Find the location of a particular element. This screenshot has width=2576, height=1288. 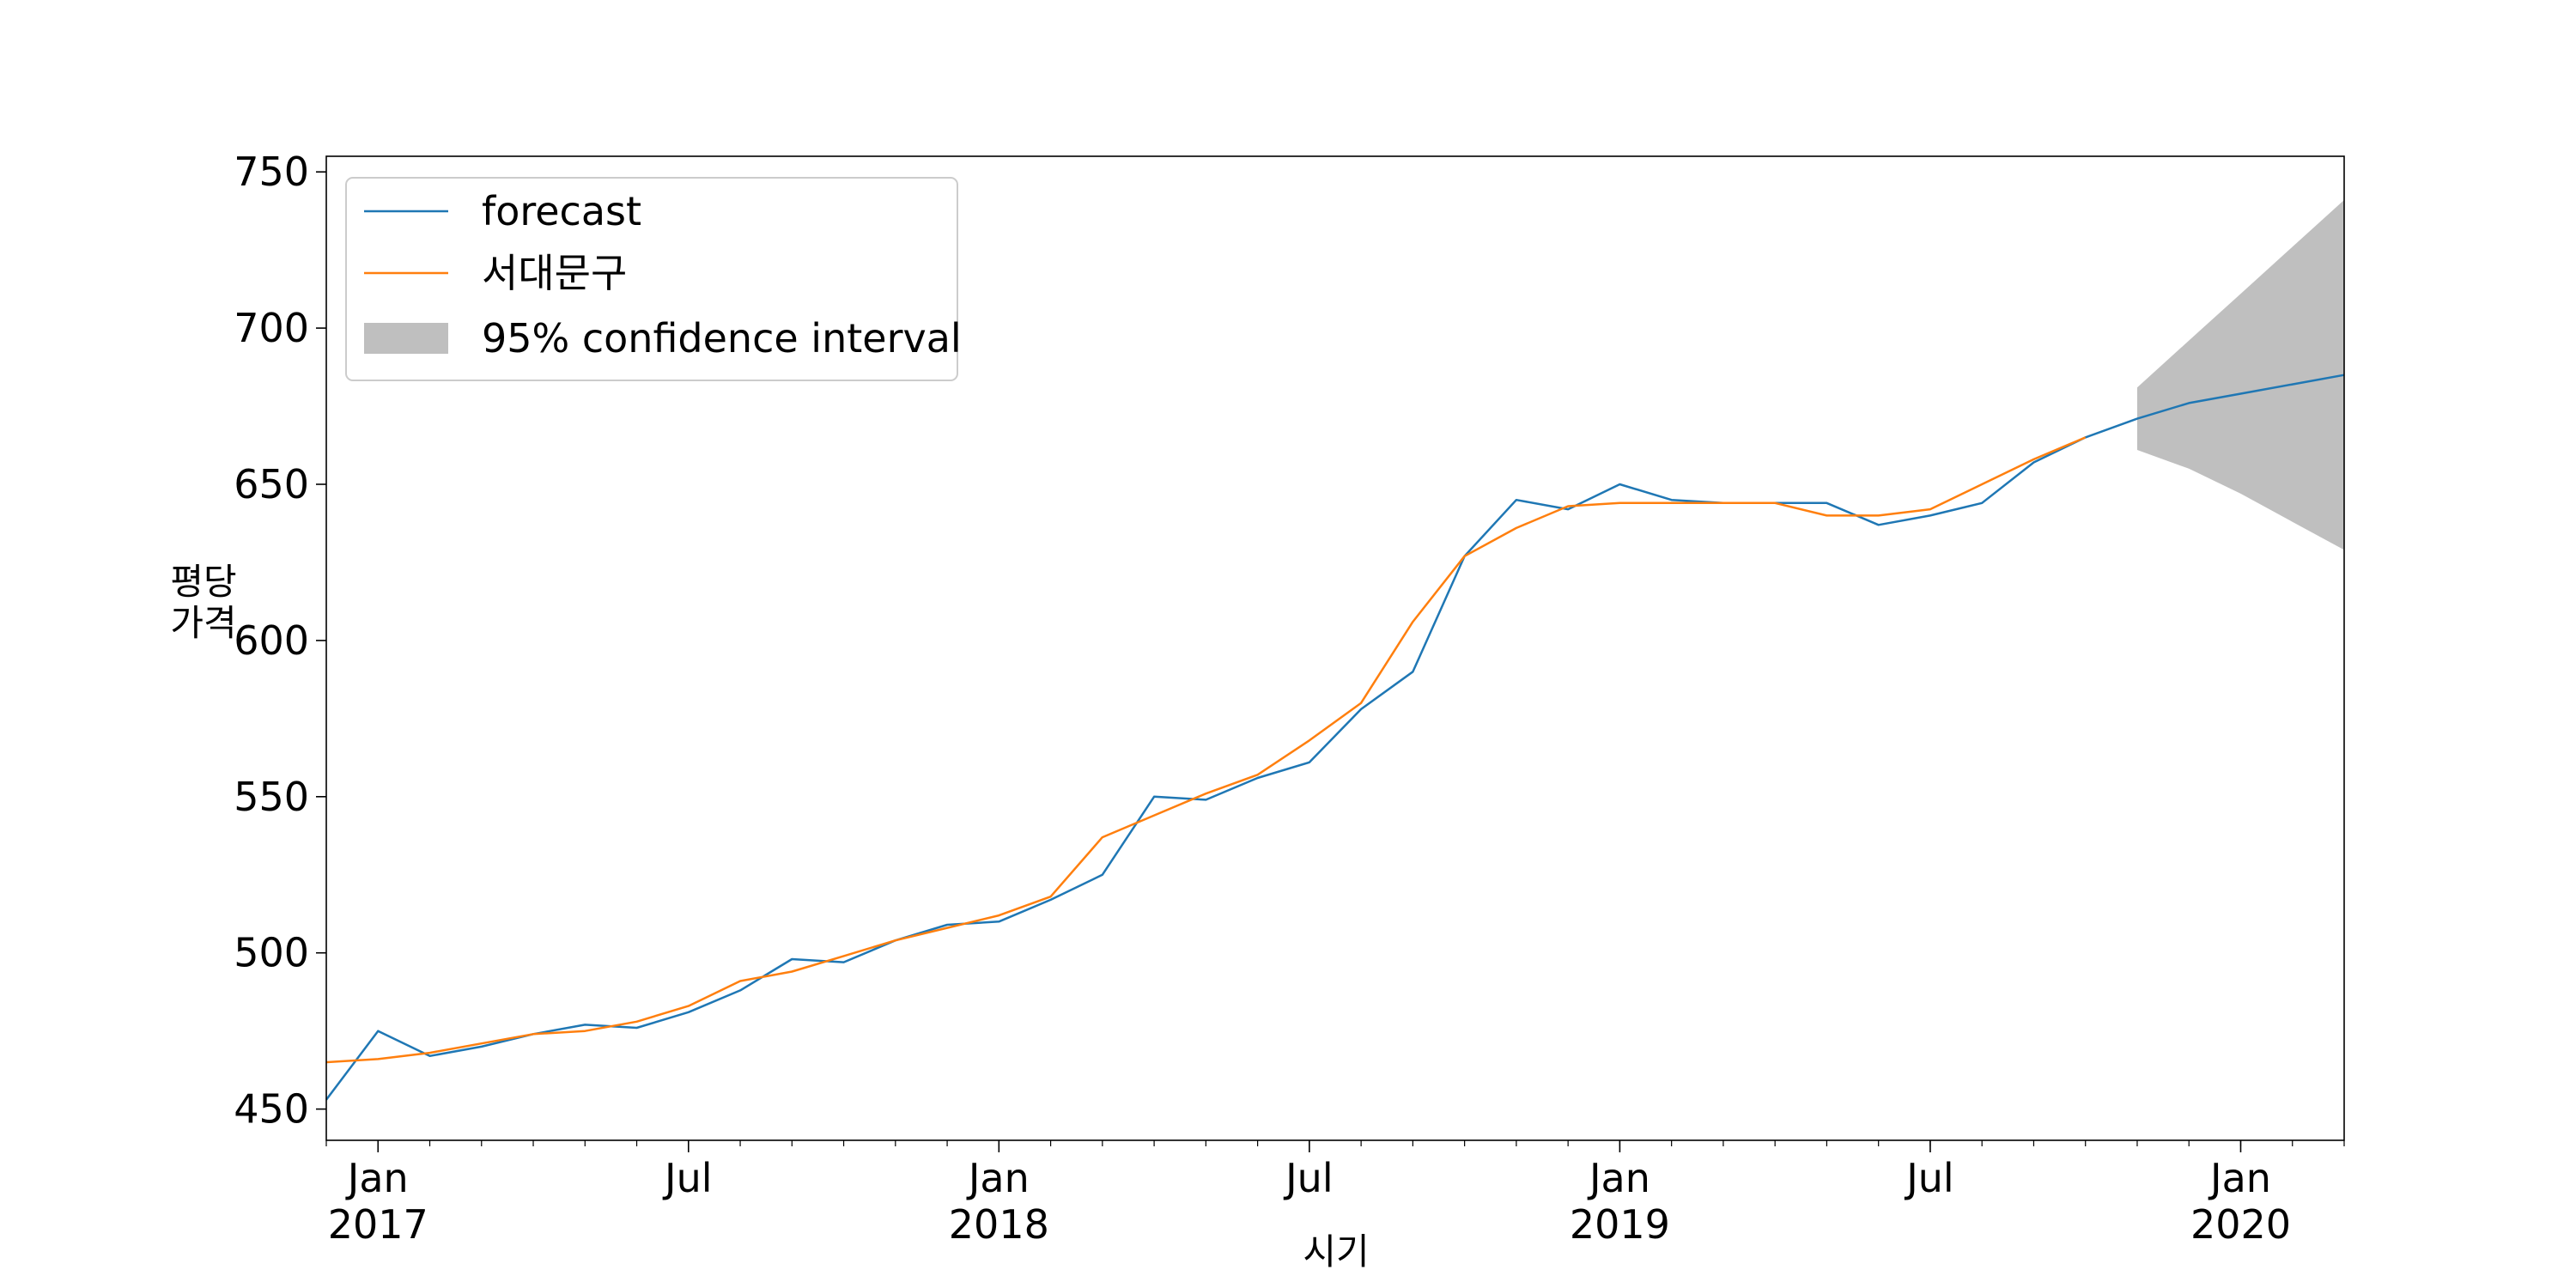

x-axis-title: 시기 is located at coordinates (1336, 1251).